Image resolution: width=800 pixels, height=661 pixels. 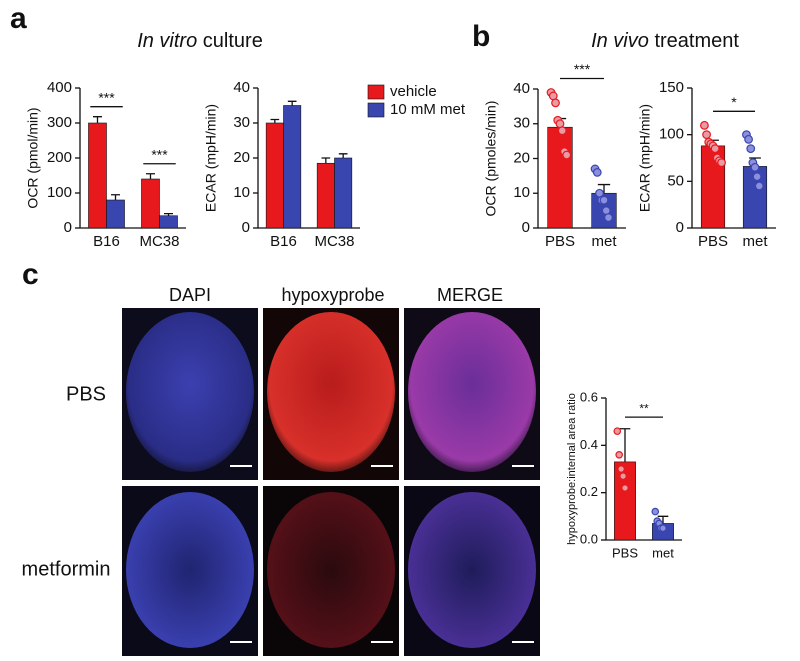 What do you see at coordinates (491, 159) in the screenshot?
I see `y-axis-label: OCR (pmoles/min)` at bounding box center [491, 159].